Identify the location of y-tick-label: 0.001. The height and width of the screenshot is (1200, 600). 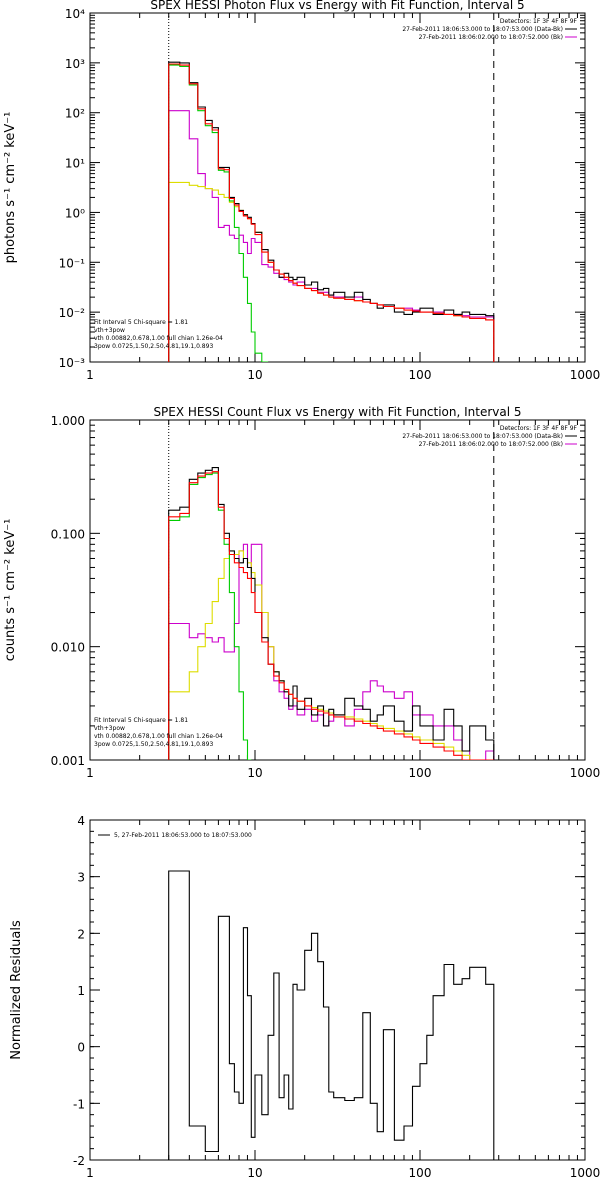
(68, 761).